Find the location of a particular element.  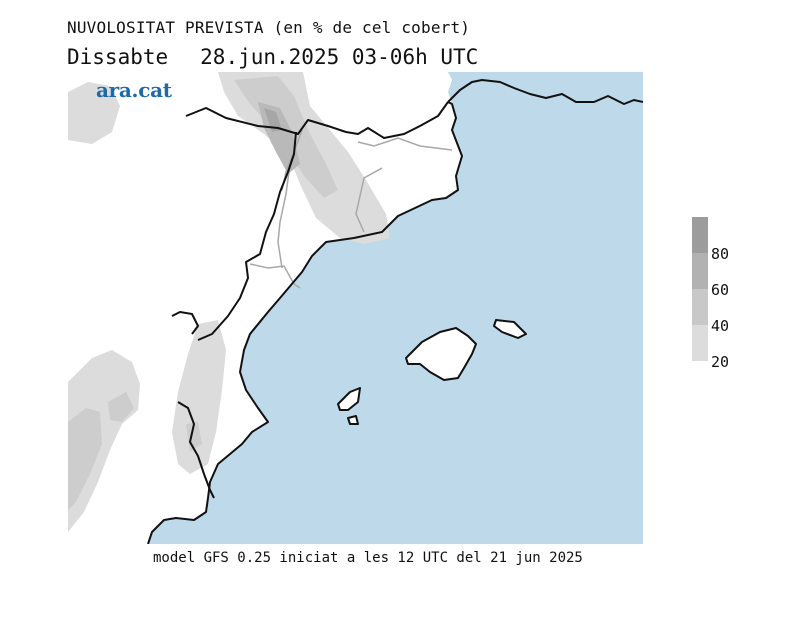

forecast-date: Dissabte 28.jun.2025 03-06h UTC is located at coordinates (272, 57).